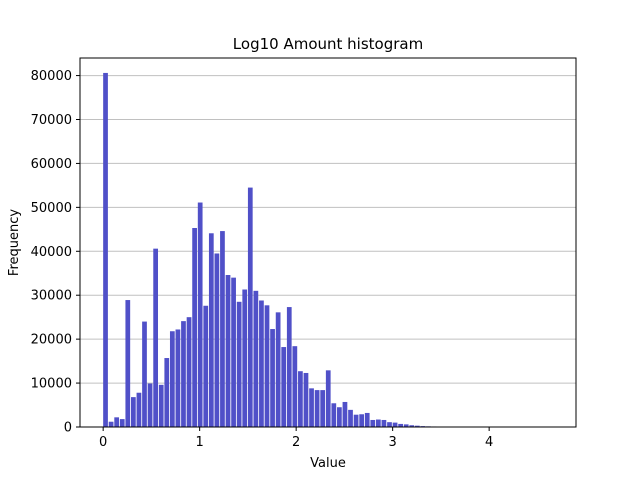 Image resolution: width=640 pixels, height=480 pixels. I want to click on y-tick-label: 80000, so click(51, 76).